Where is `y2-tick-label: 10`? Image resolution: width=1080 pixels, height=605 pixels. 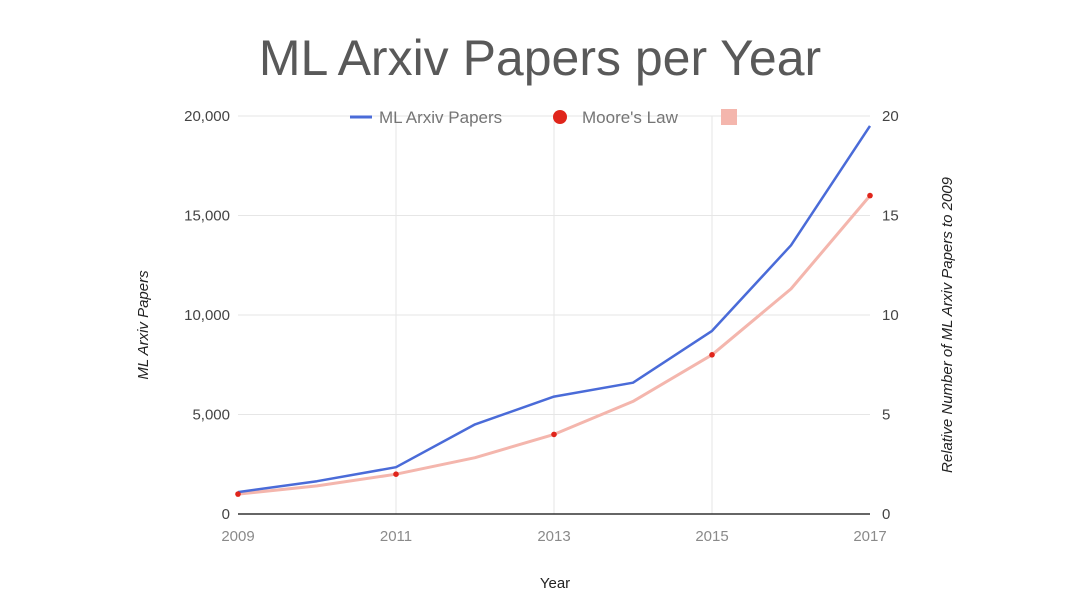
y2-tick-label: 10 is located at coordinates (890, 315).